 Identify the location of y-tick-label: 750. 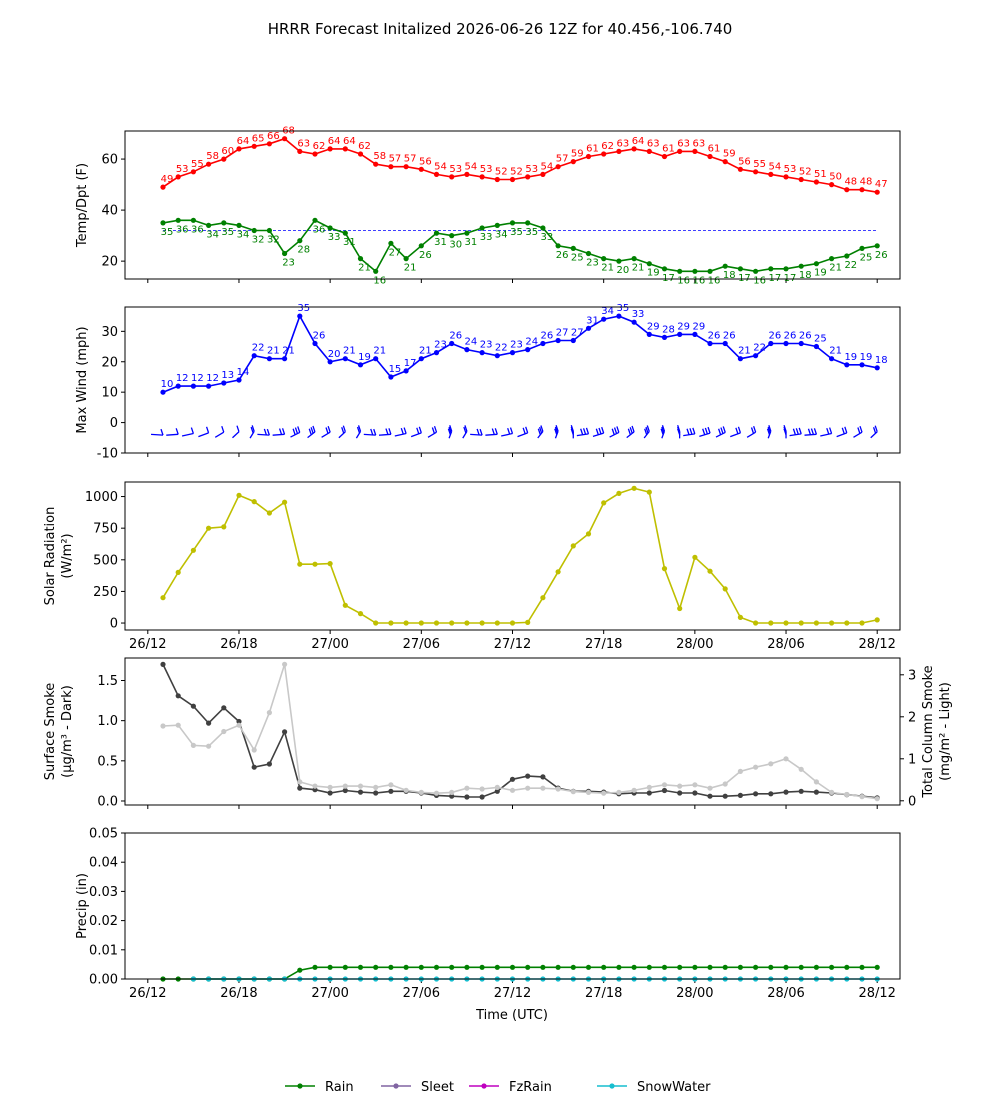
(105, 529).